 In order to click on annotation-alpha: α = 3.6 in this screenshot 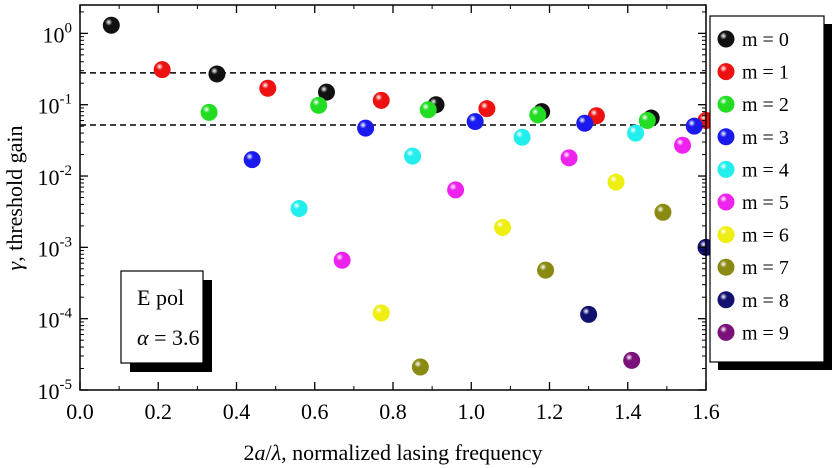, I will do `click(168, 337)`.